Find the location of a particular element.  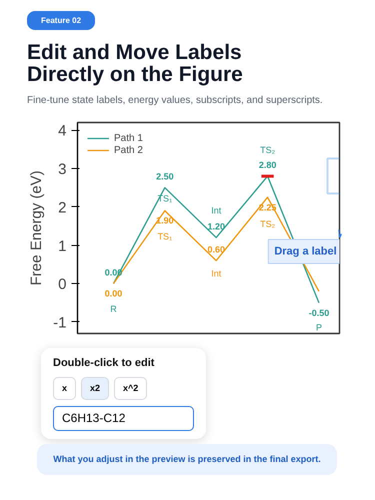

annotation: Drag a label is located at coordinates (305, 252).